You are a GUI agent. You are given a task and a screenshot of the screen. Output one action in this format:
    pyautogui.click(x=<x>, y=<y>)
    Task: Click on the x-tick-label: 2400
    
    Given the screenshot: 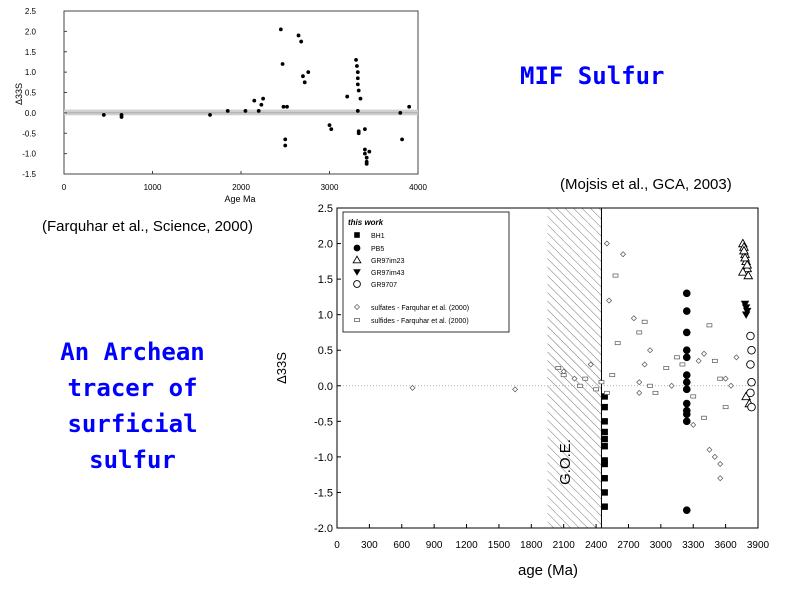 What is the action you would take?
    pyautogui.click(x=596, y=545)
    